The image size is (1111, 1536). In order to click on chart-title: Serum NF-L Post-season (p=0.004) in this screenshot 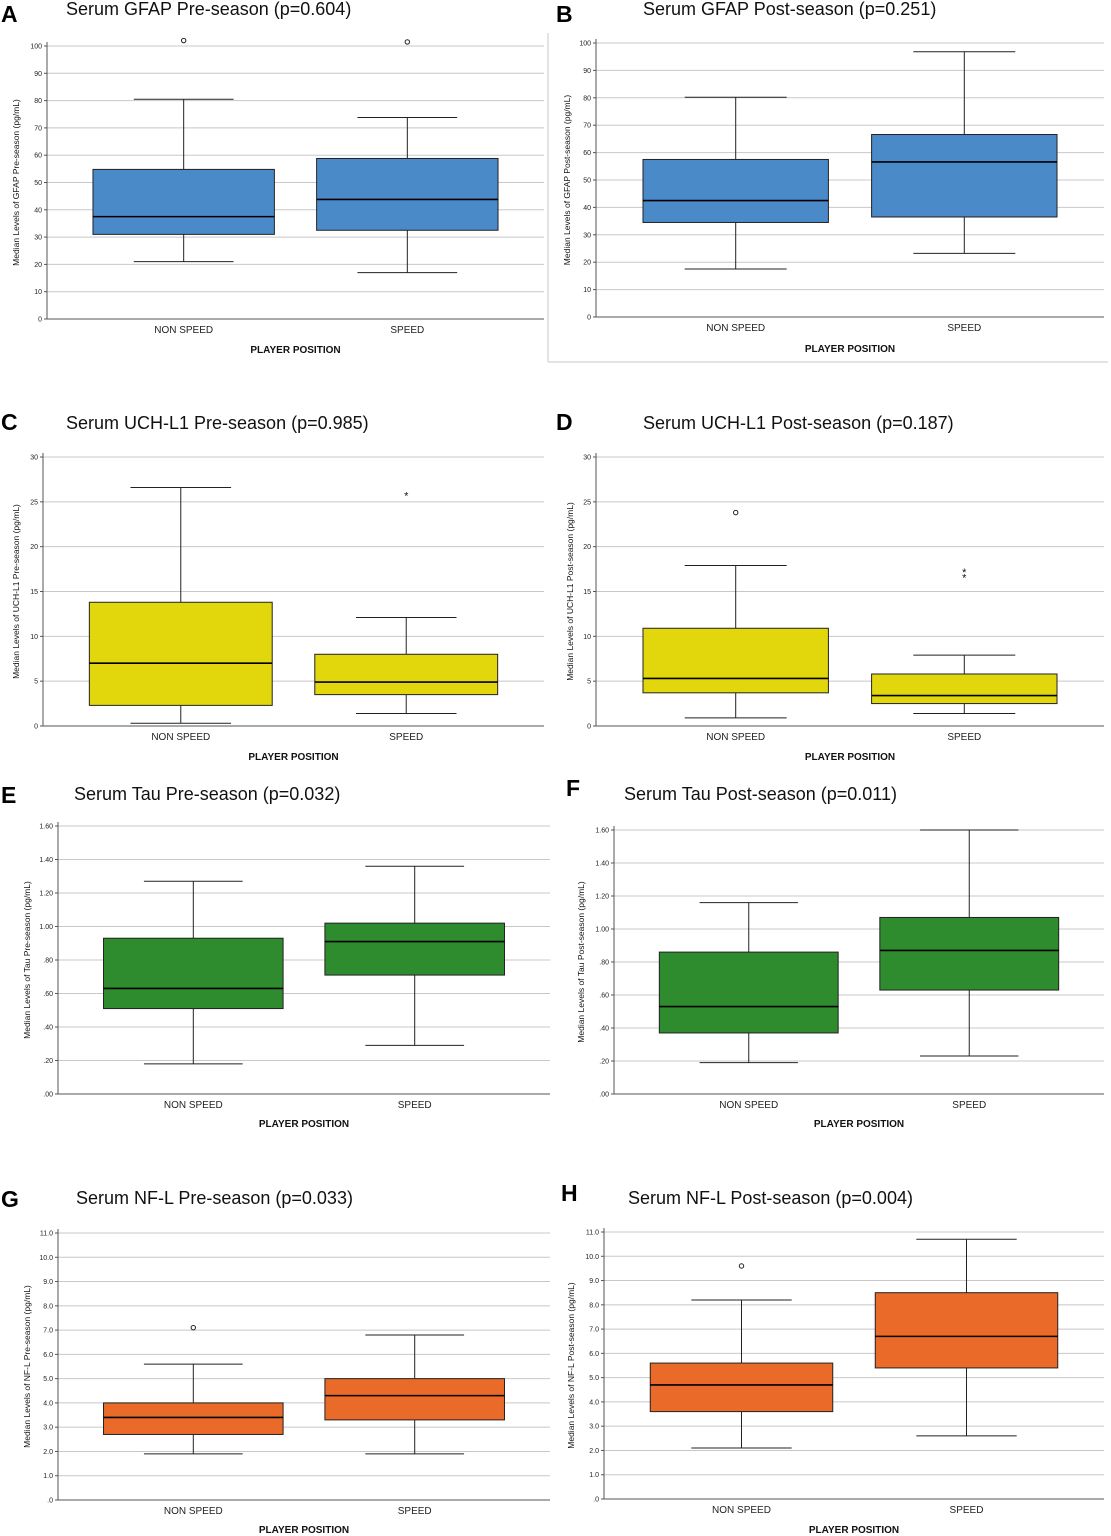, I will do `click(770, 1198)`.